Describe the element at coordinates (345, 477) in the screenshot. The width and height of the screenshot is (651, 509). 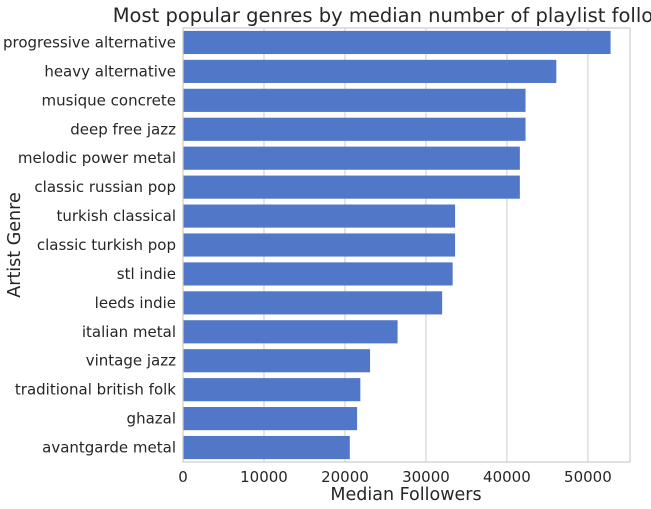
I see `x-tick-label: 20000` at that location.